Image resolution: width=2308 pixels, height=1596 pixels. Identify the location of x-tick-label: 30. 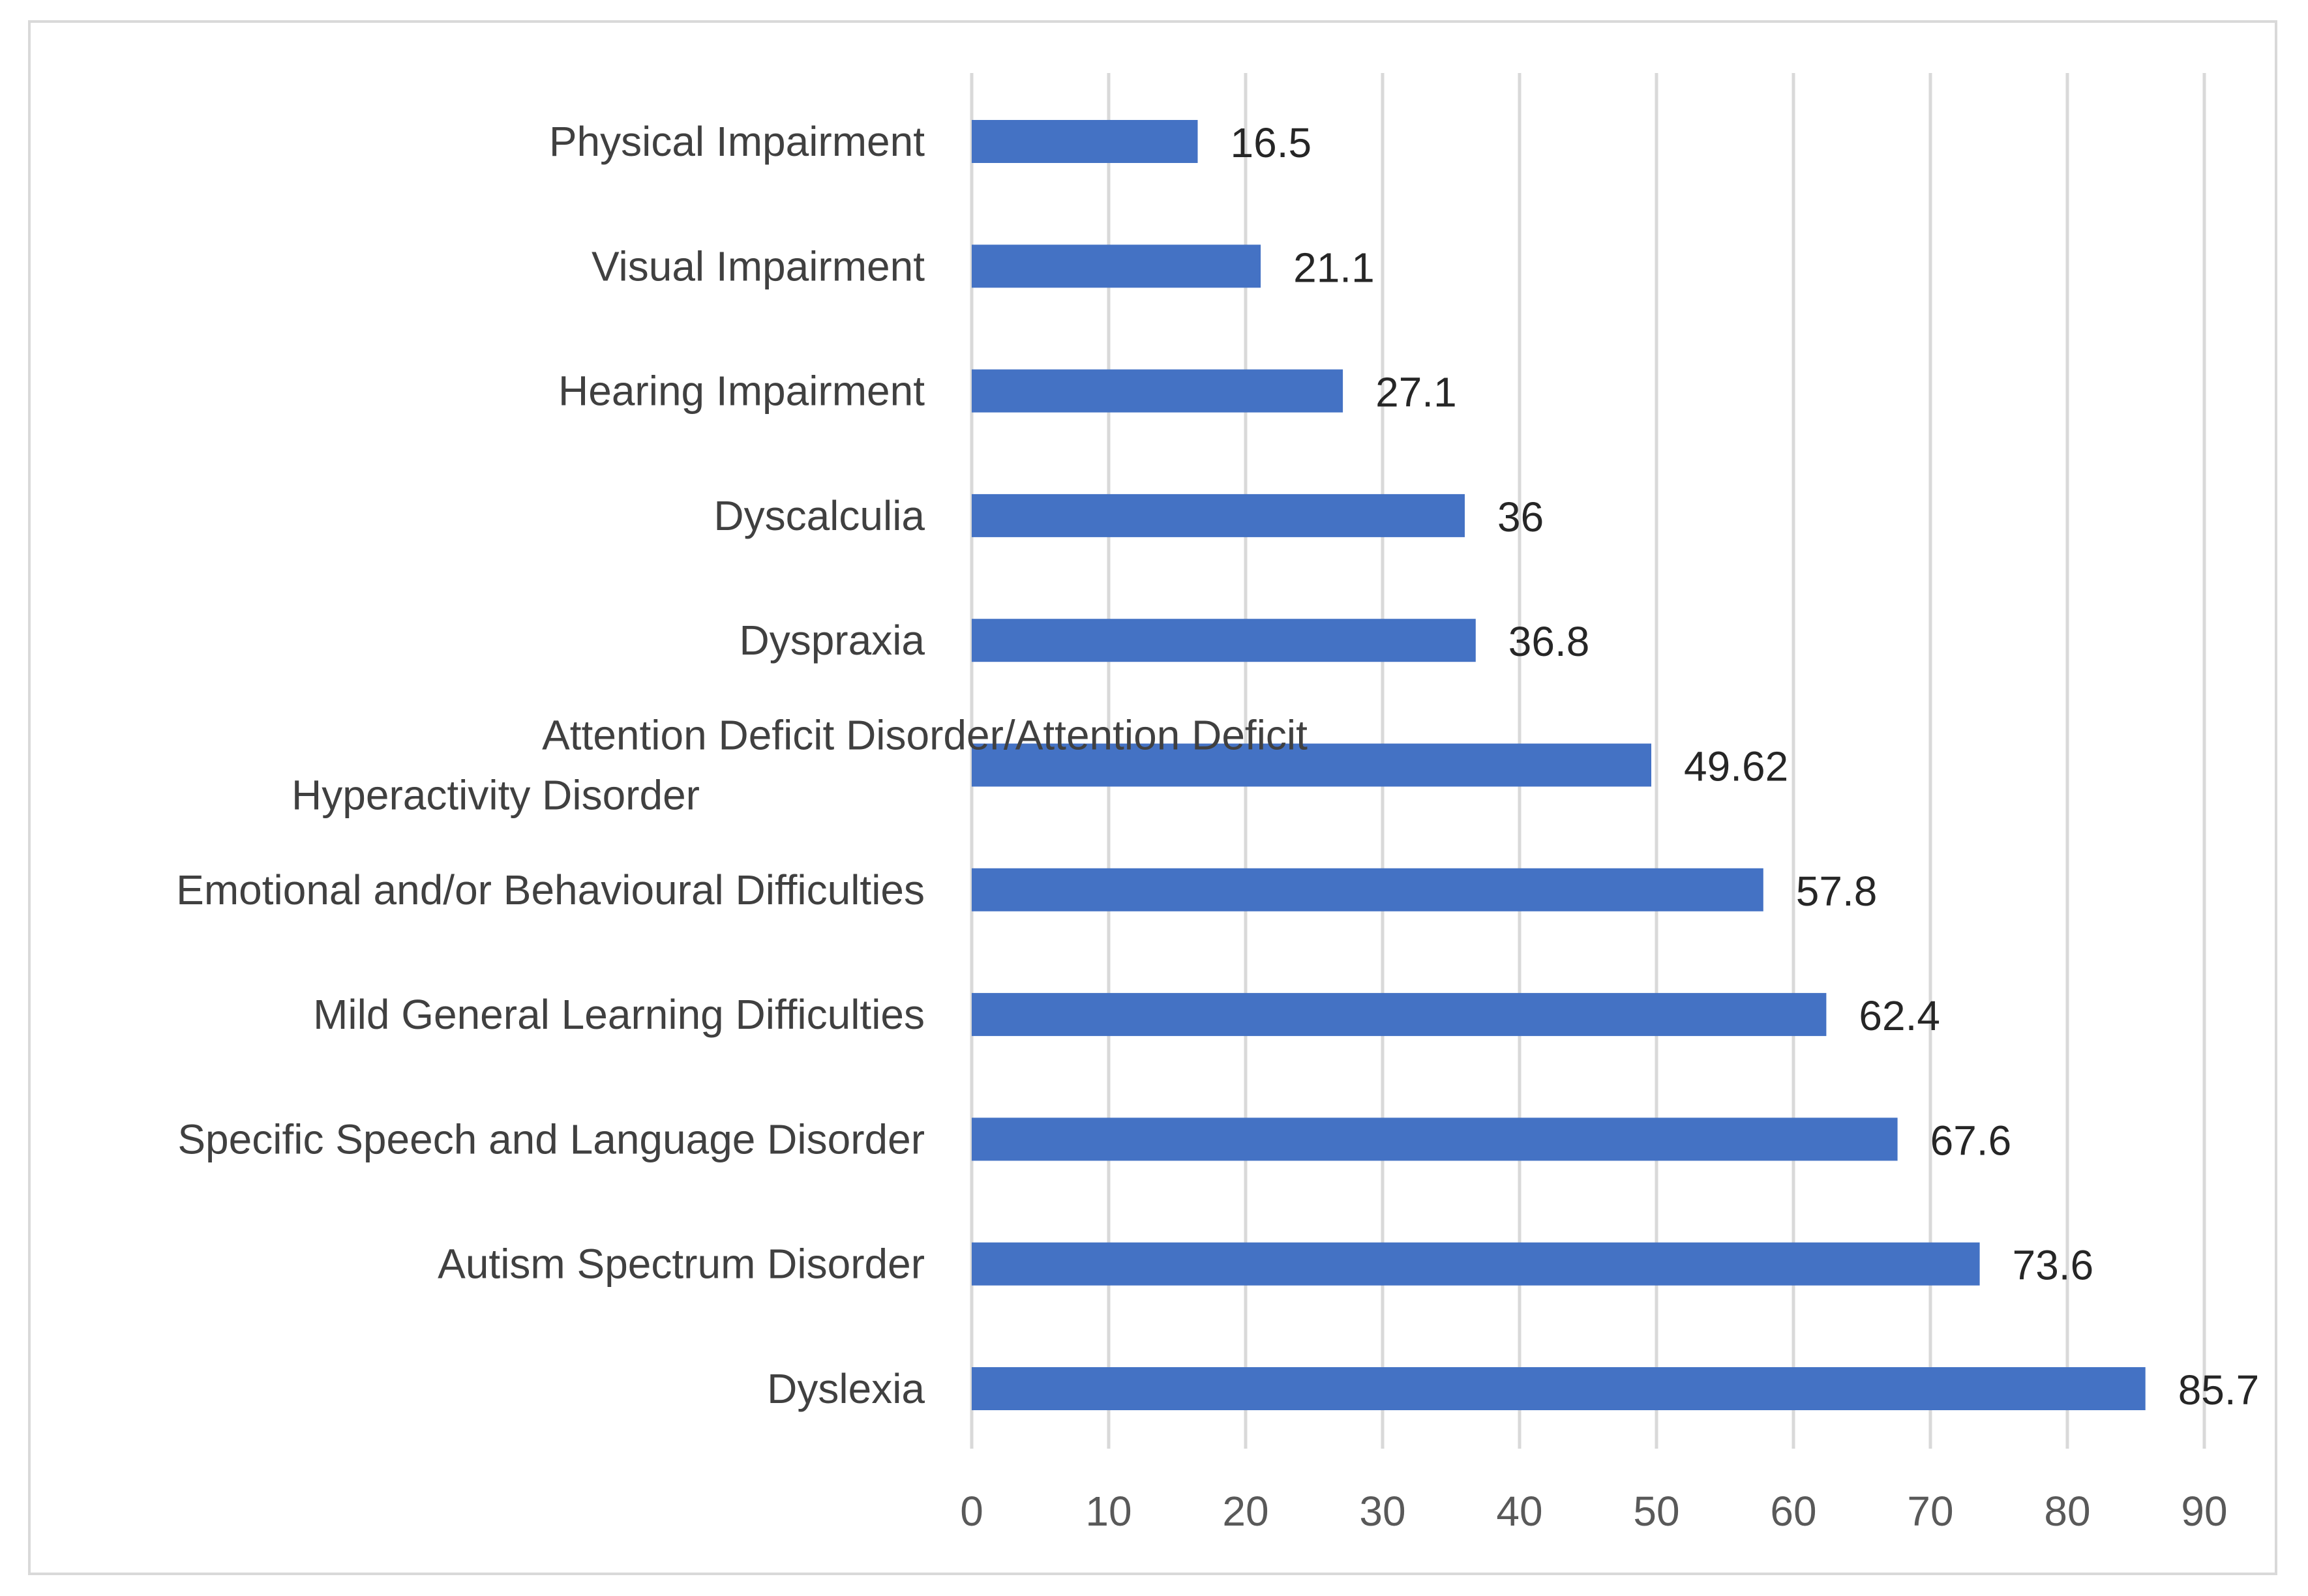
(1382, 1511).